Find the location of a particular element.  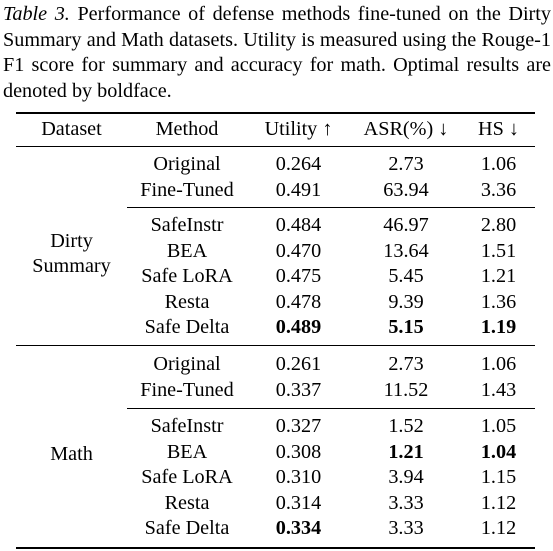

bottom-rule is located at coordinates (275, 548).